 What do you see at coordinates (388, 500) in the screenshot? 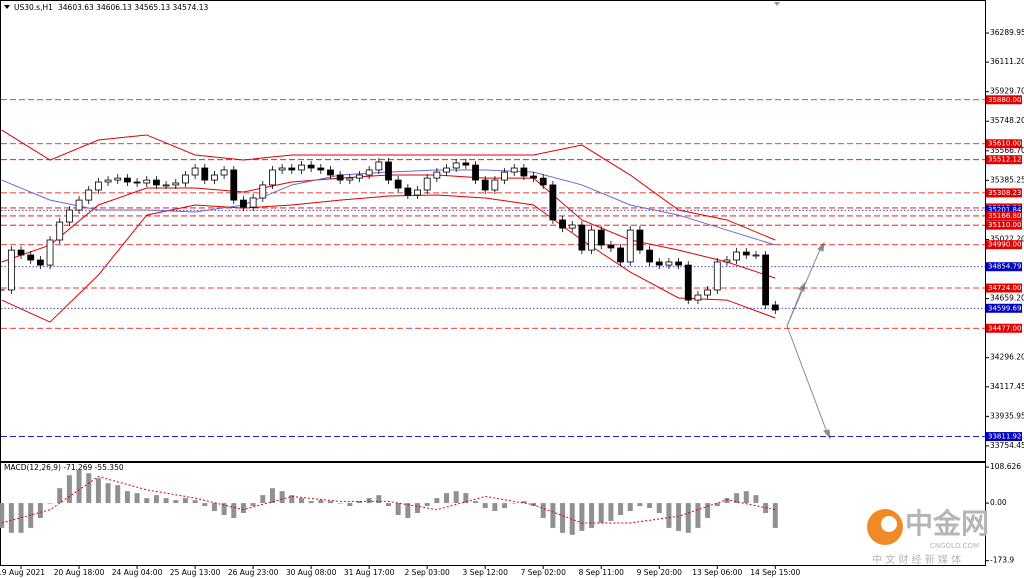
I see `macd-signal` at bounding box center [388, 500].